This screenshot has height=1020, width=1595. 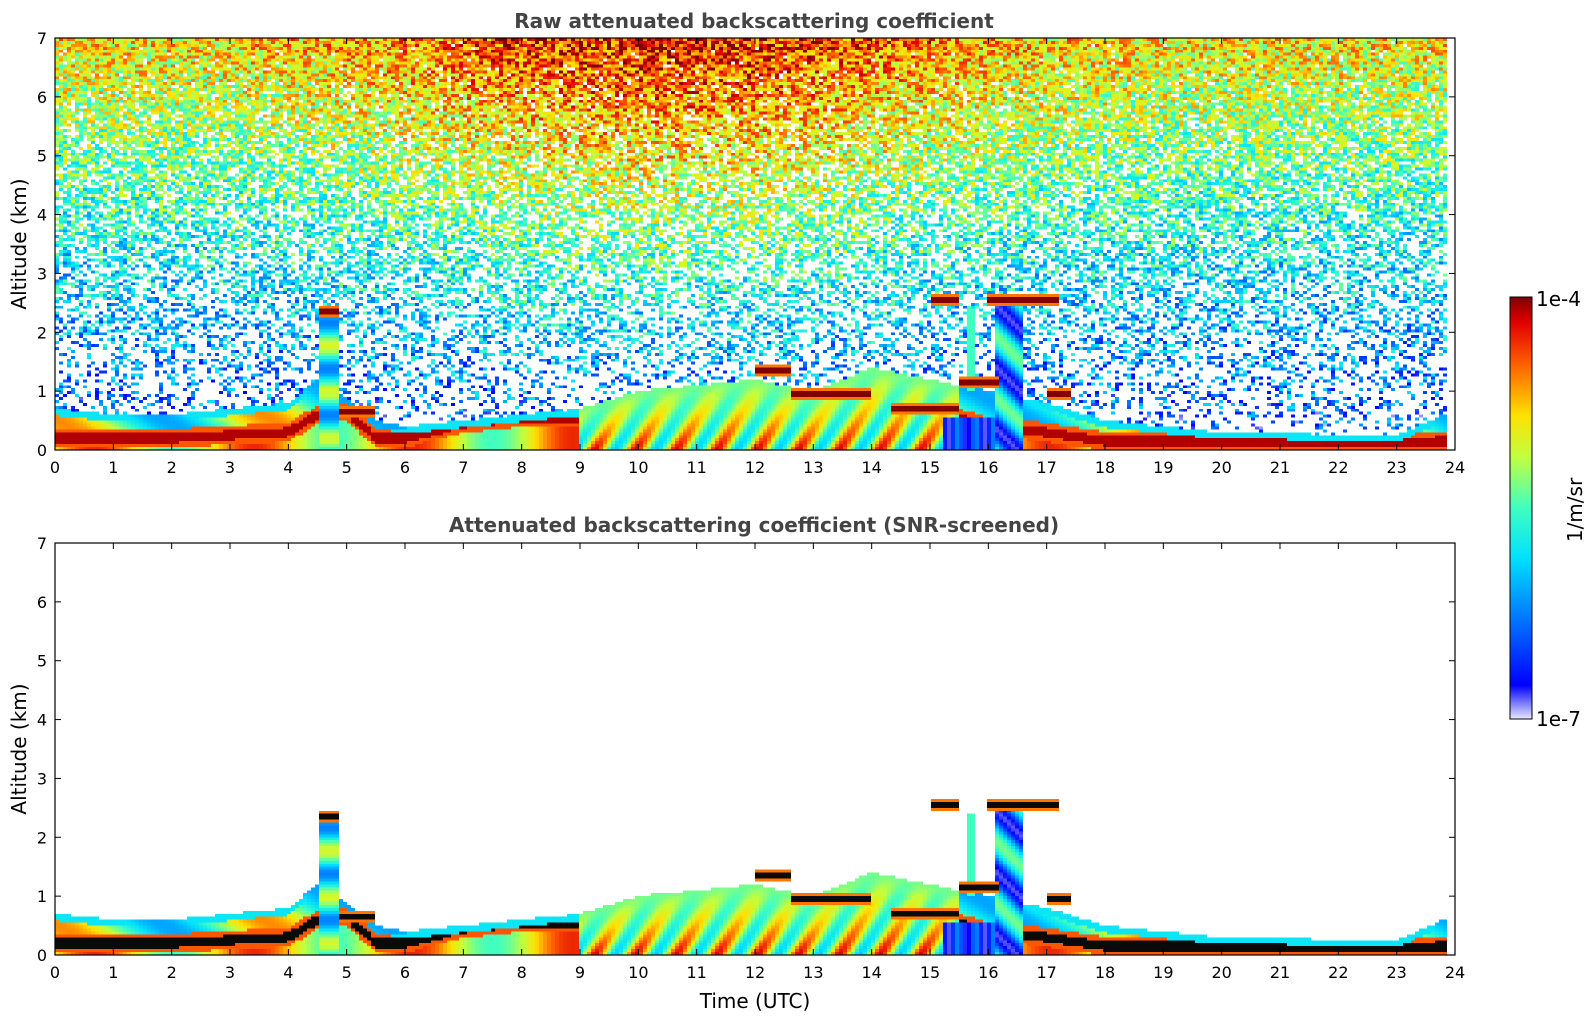 I want to click on colorbar-max-label: 1e-4, so click(x=1558, y=299).